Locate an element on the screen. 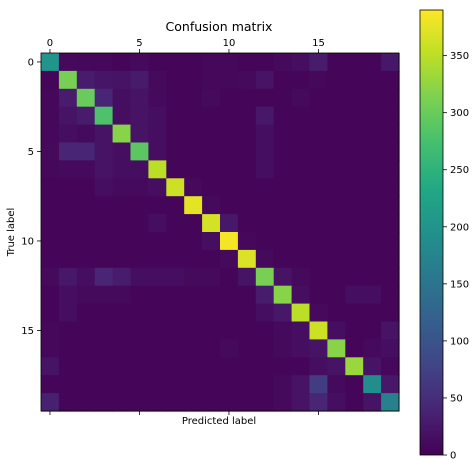  colorbar-tick-label: 300 is located at coordinates (459, 113).